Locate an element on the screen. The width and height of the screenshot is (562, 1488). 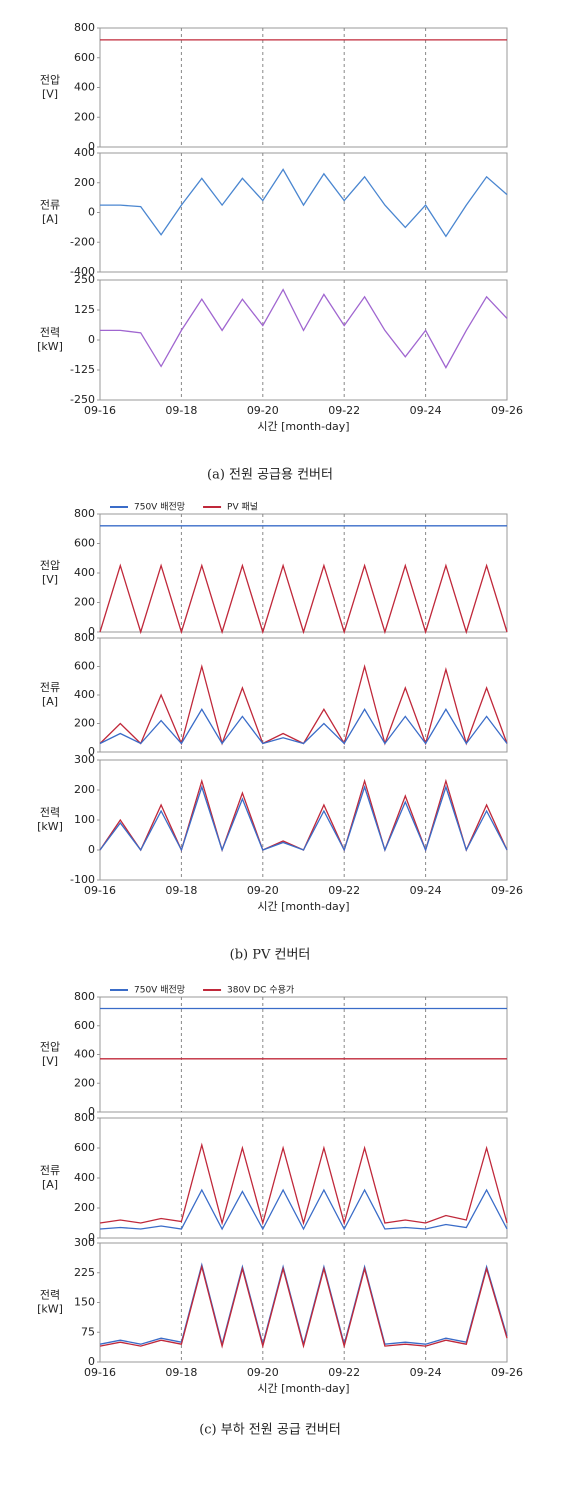
y-tick-label: -100 is located at coordinates (82, 879).